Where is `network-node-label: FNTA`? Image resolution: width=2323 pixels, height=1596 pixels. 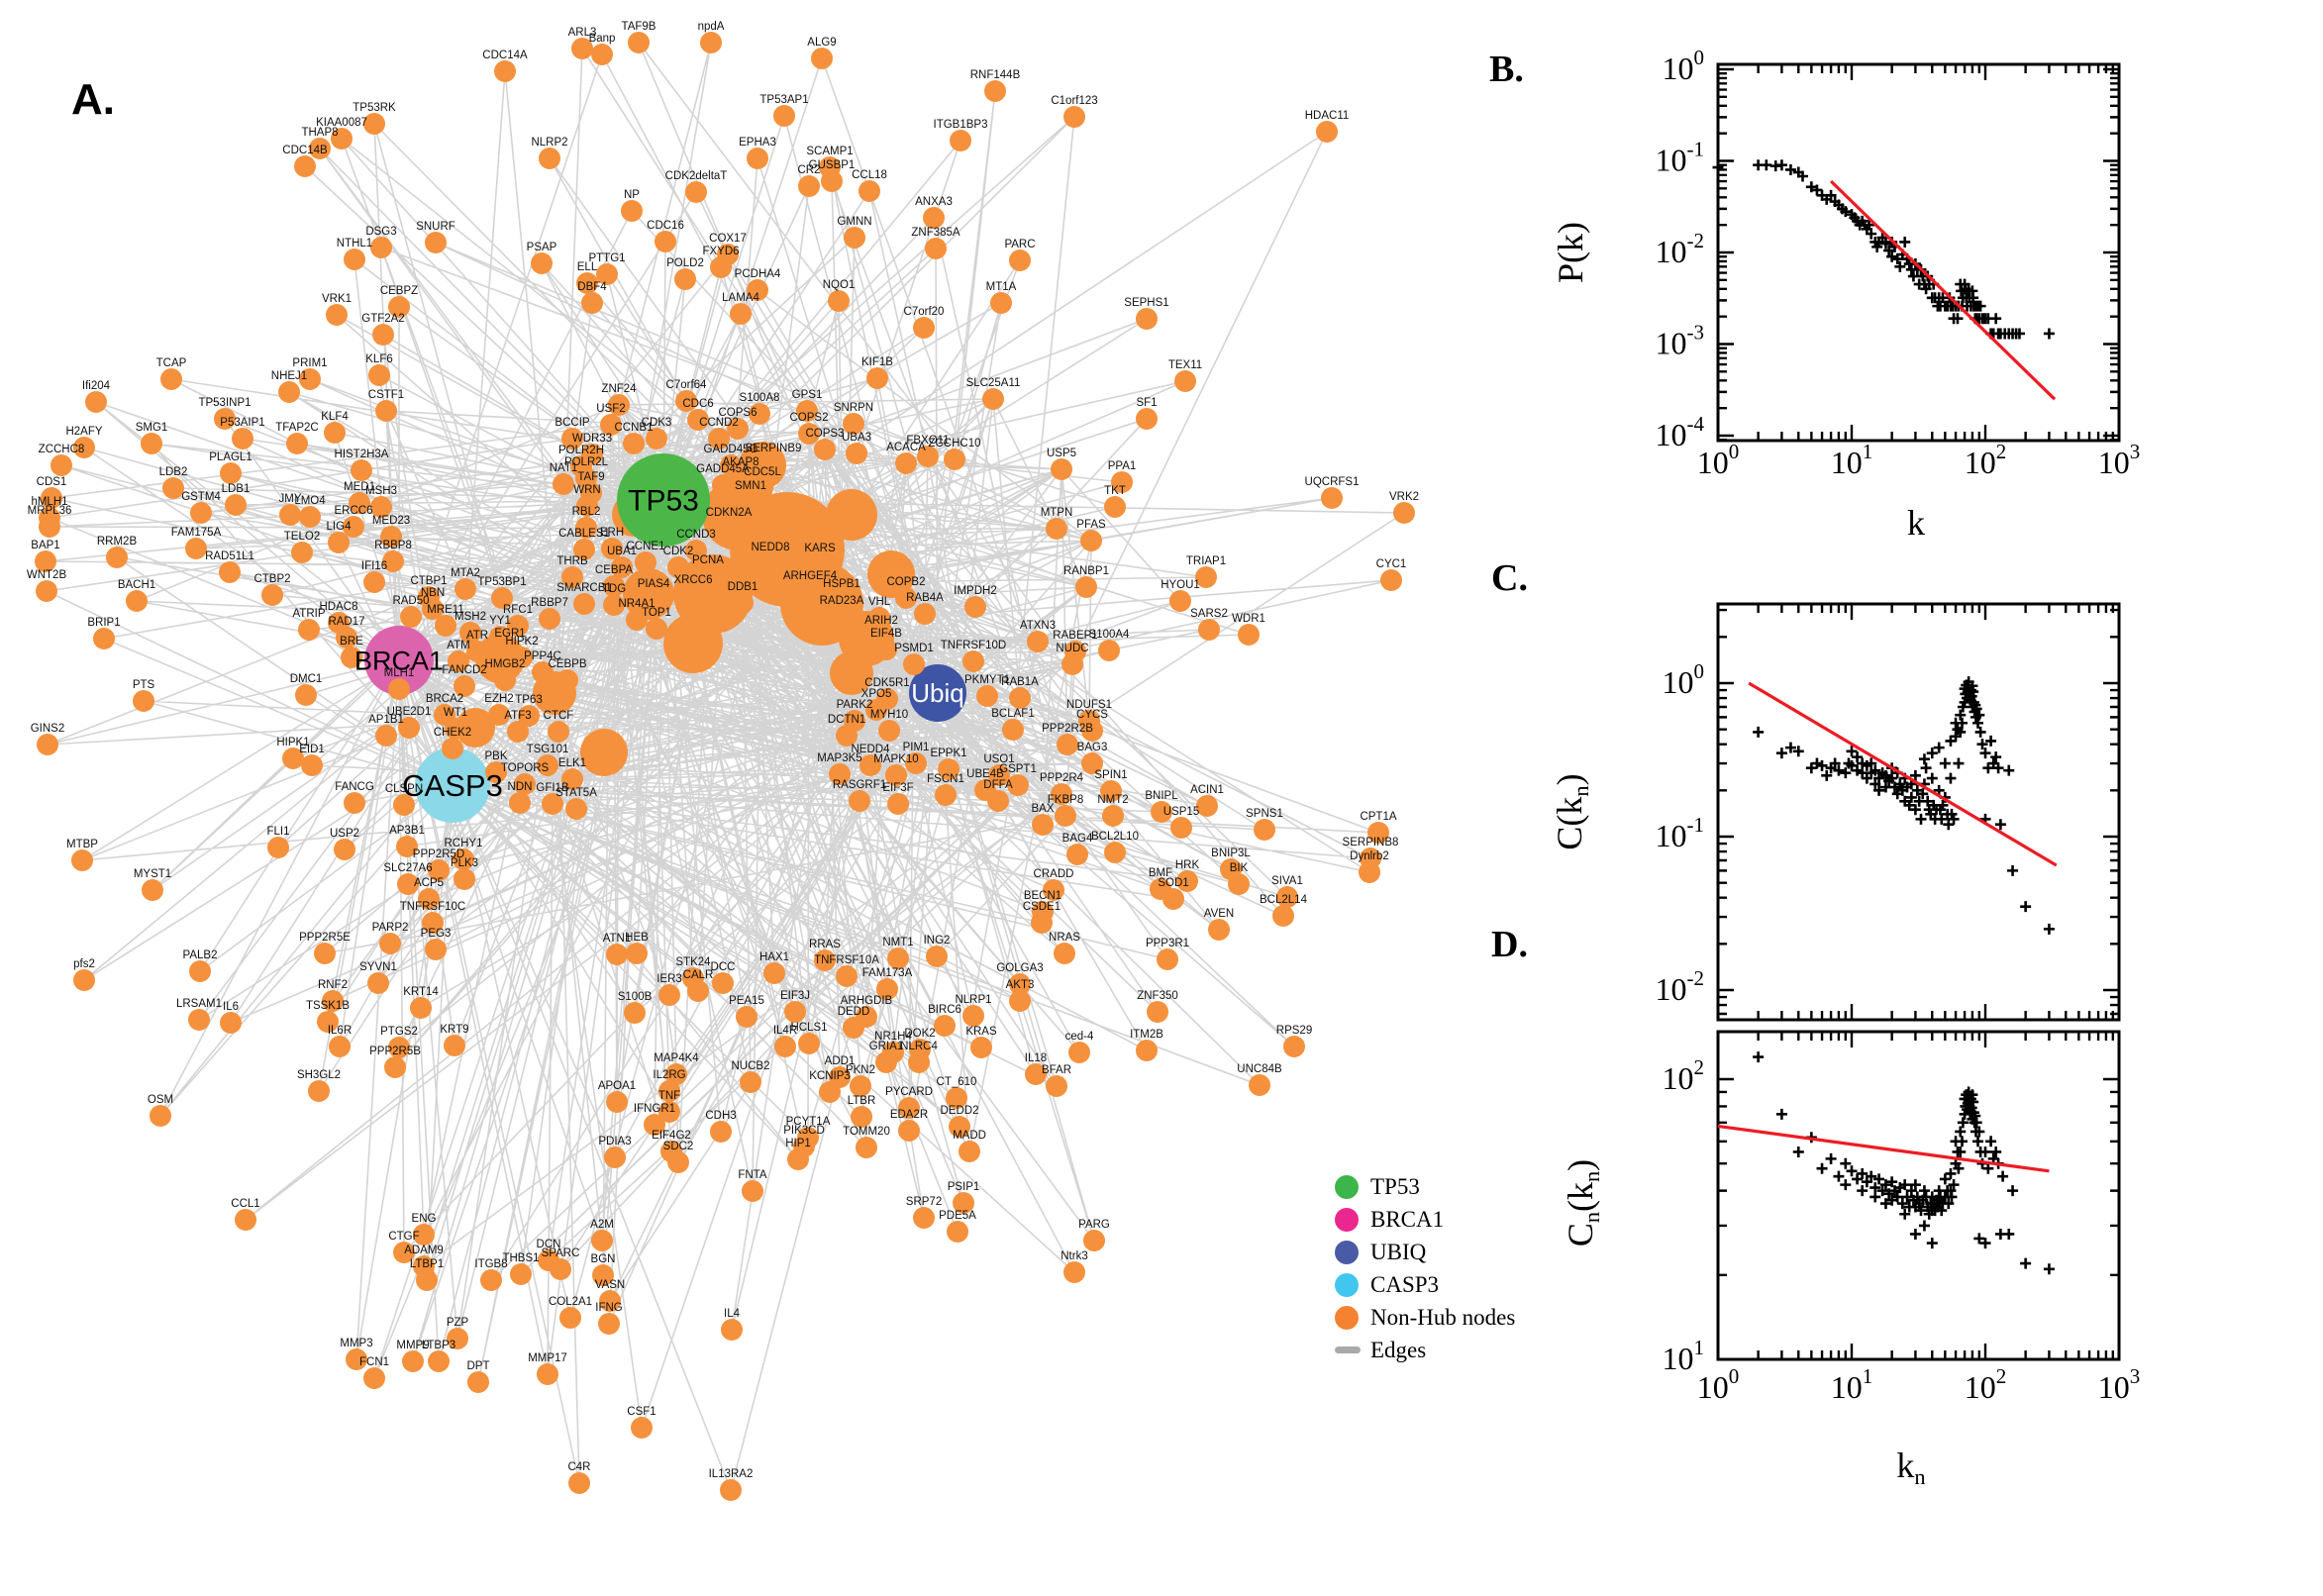
network-node-label: FNTA is located at coordinates (752, 1175).